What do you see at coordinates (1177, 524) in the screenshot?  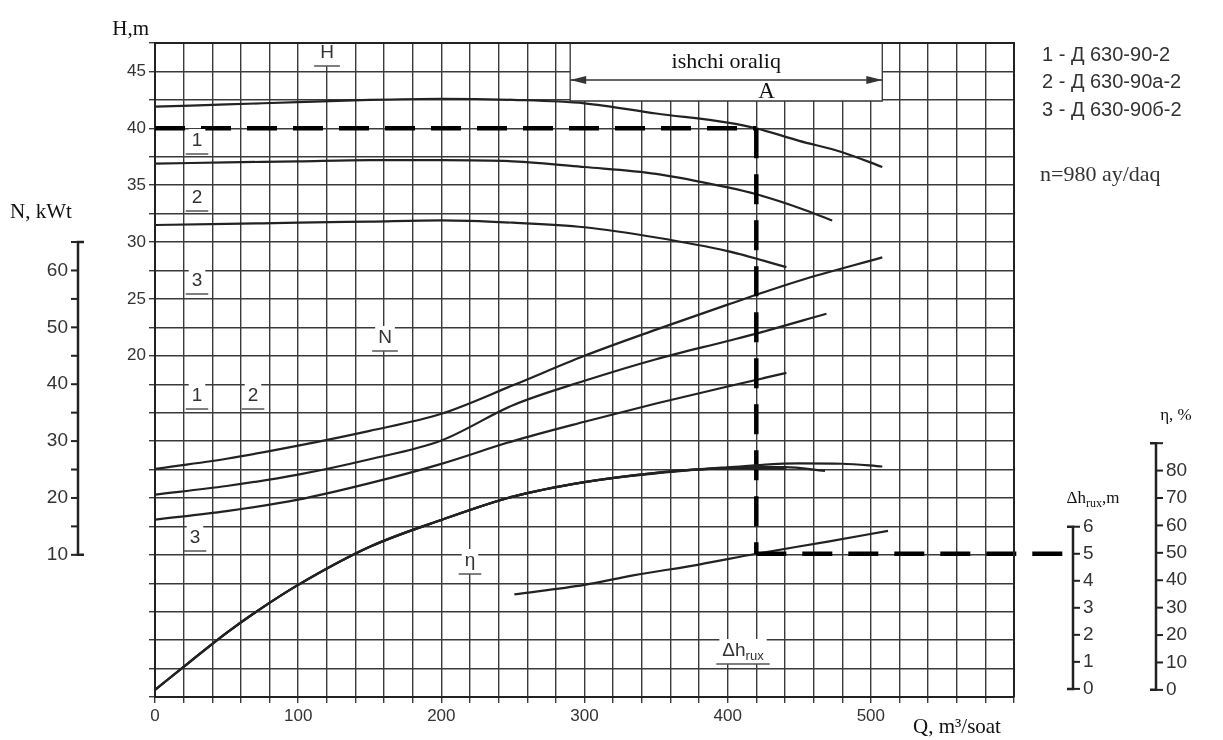 I see `y-tick-label: 60` at bounding box center [1177, 524].